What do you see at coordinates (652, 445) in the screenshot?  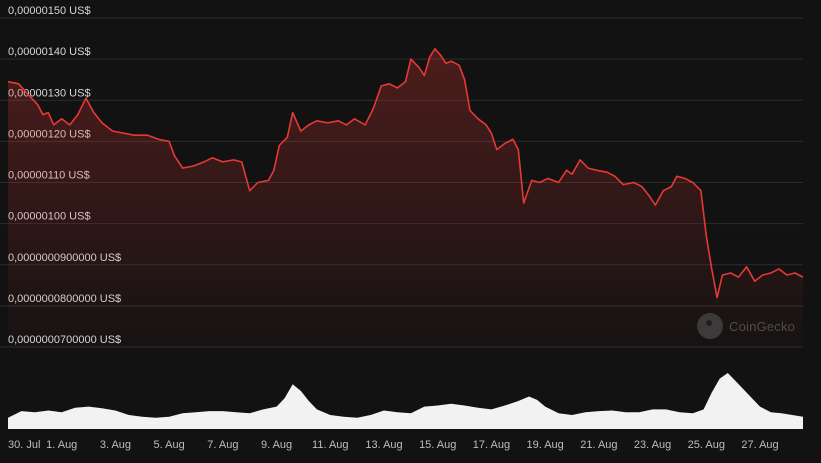 I see `x-tick-label: 23. Aug` at bounding box center [652, 445].